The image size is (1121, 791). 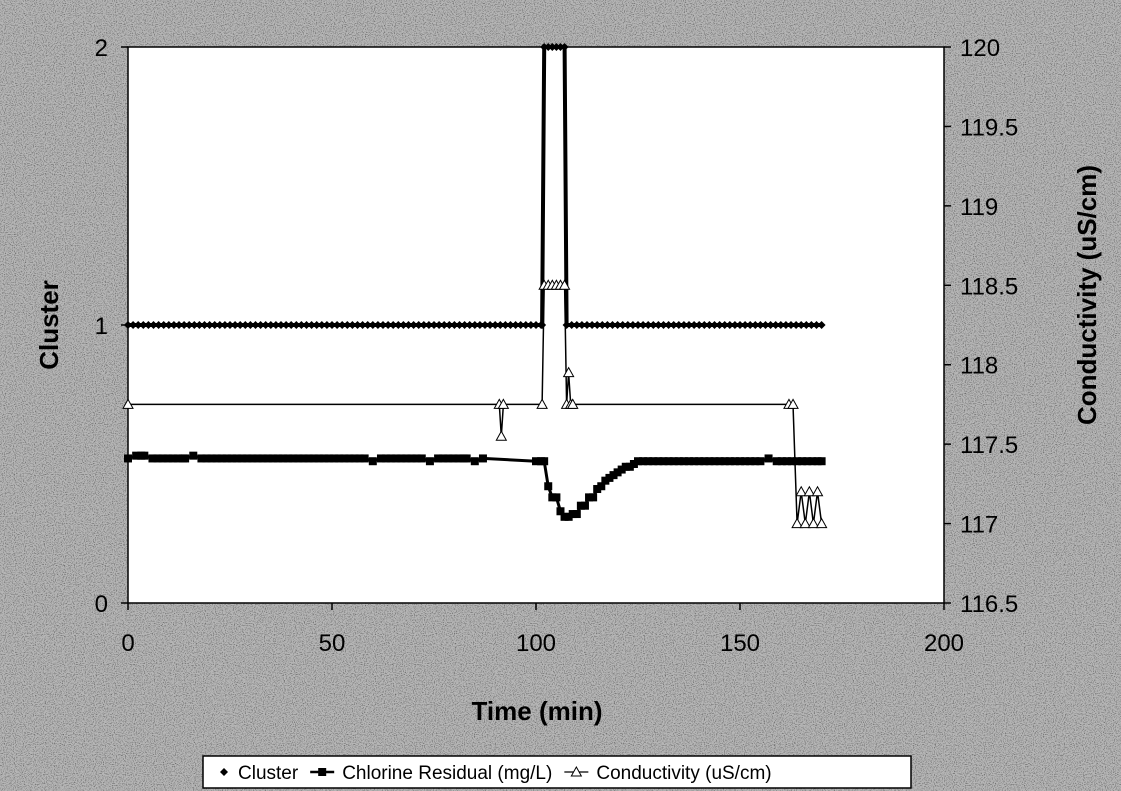 I want to click on y-left-tick-label: 1, so click(x=101, y=326).